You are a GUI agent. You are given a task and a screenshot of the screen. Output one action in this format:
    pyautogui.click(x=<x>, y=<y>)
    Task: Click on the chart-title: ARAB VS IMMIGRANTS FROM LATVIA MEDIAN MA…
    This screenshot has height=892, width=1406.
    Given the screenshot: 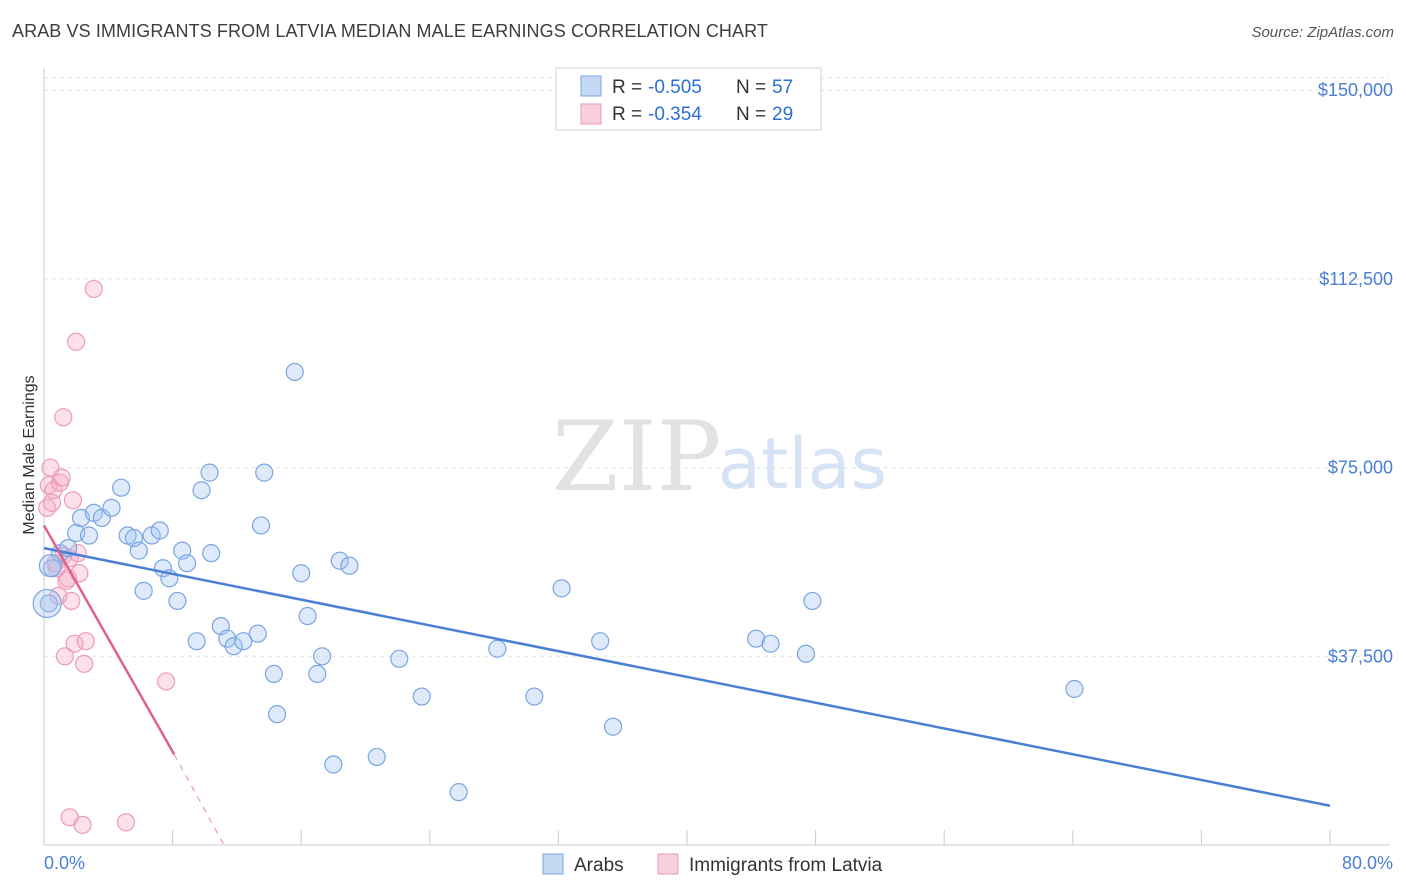 What is the action you would take?
    pyautogui.click(x=390, y=31)
    